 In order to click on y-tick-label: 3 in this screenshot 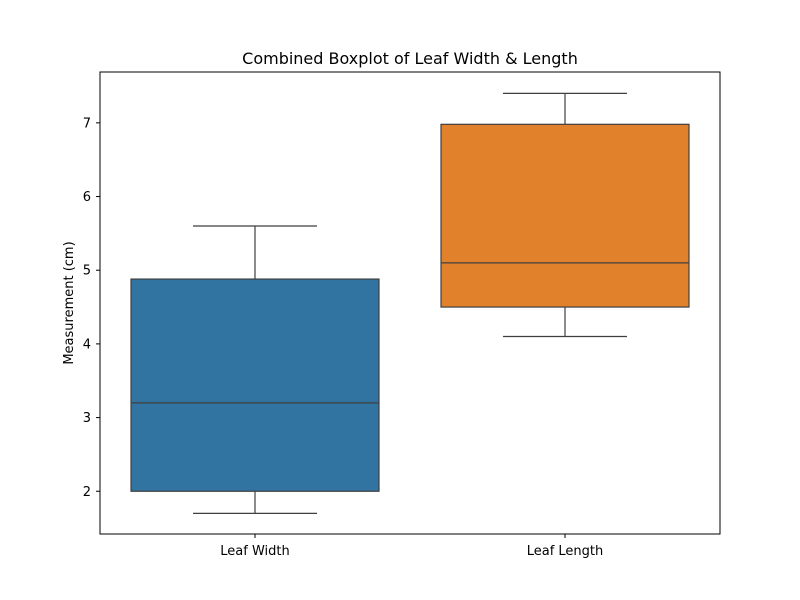, I will do `click(87, 418)`.